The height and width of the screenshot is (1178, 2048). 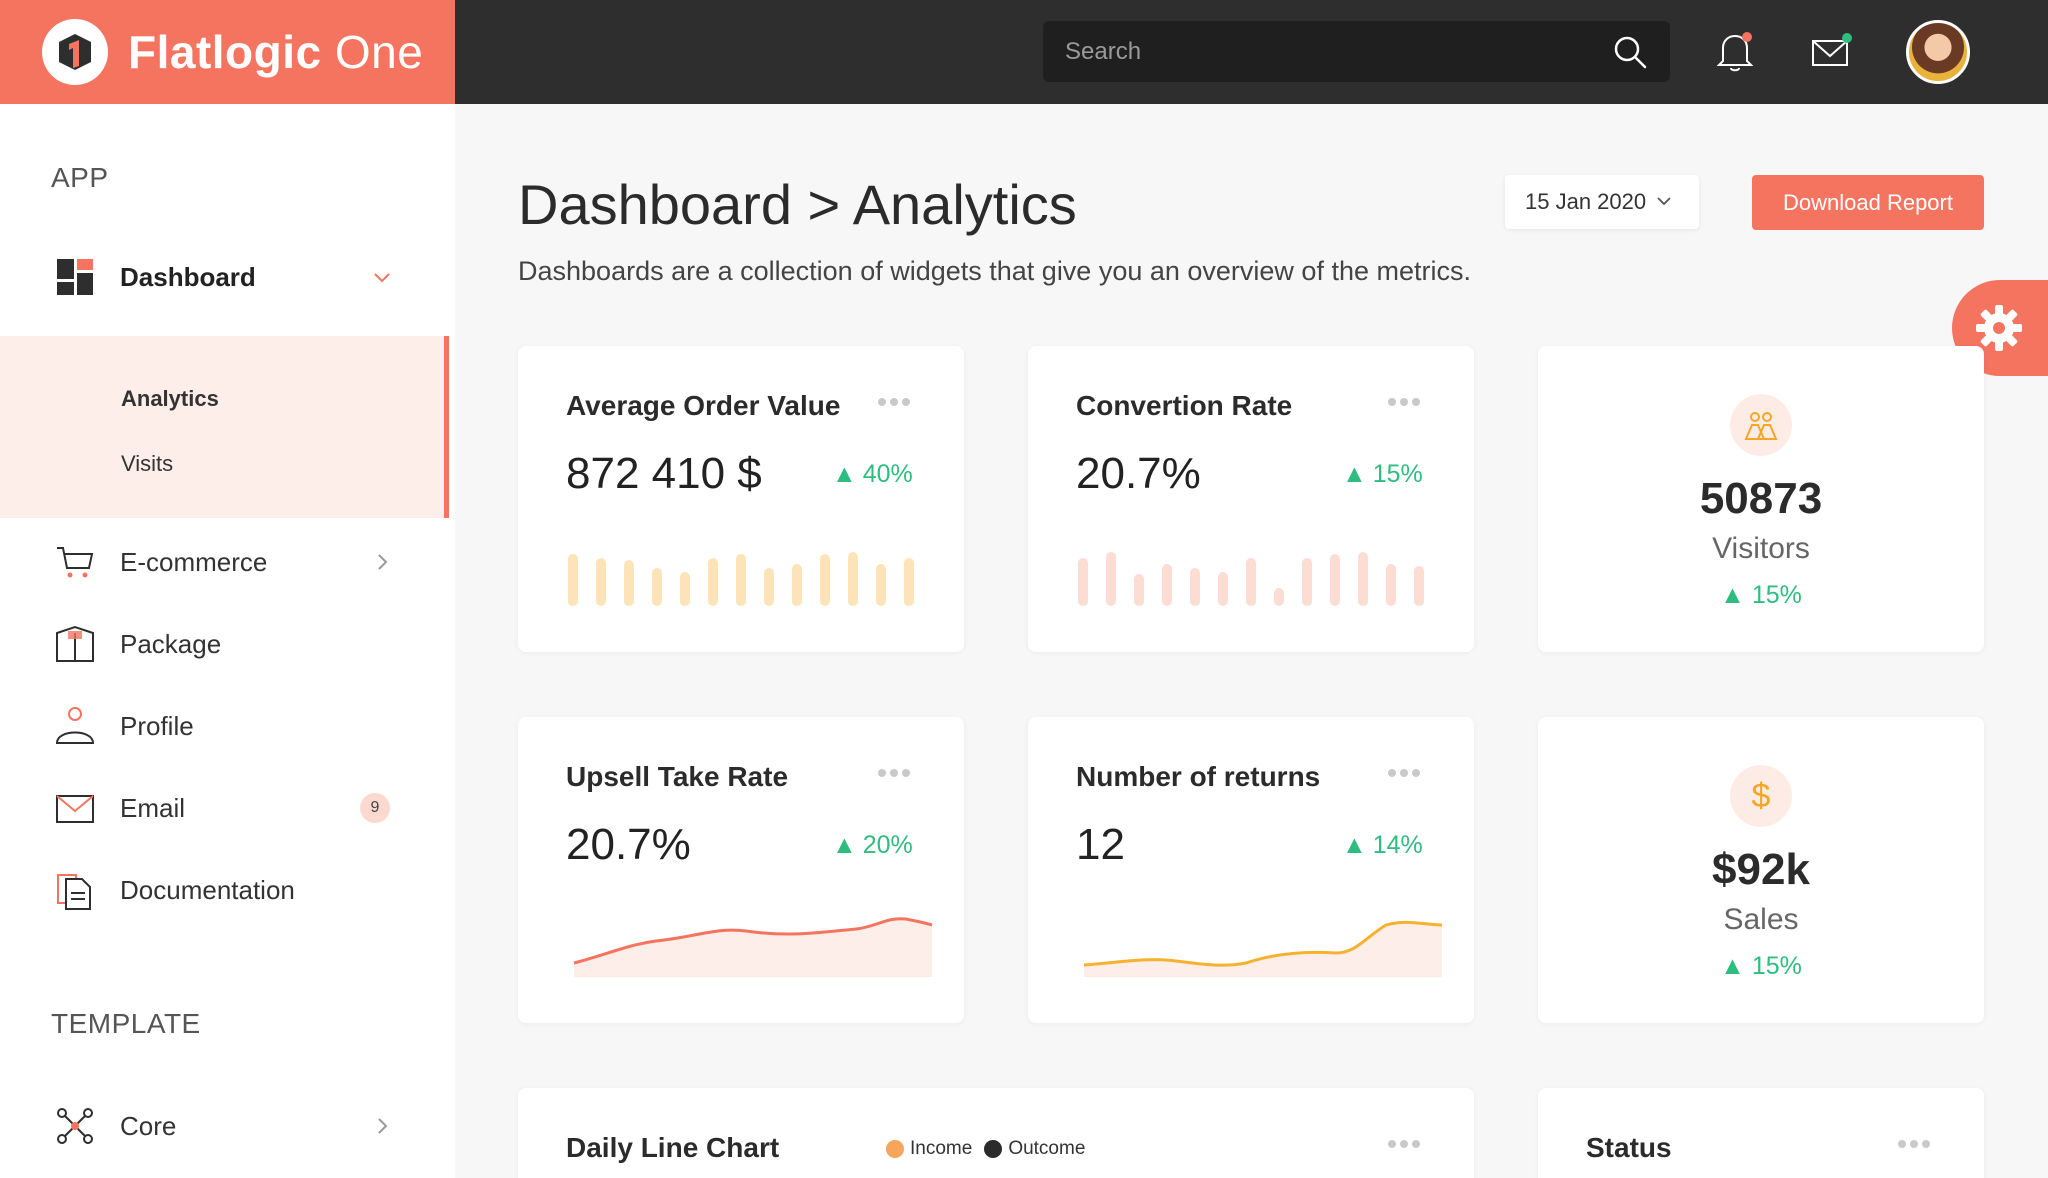 What do you see at coordinates (1868, 202) in the screenshot?
I see `download-report-button: Download Report` at bounding box center [1868, 202].